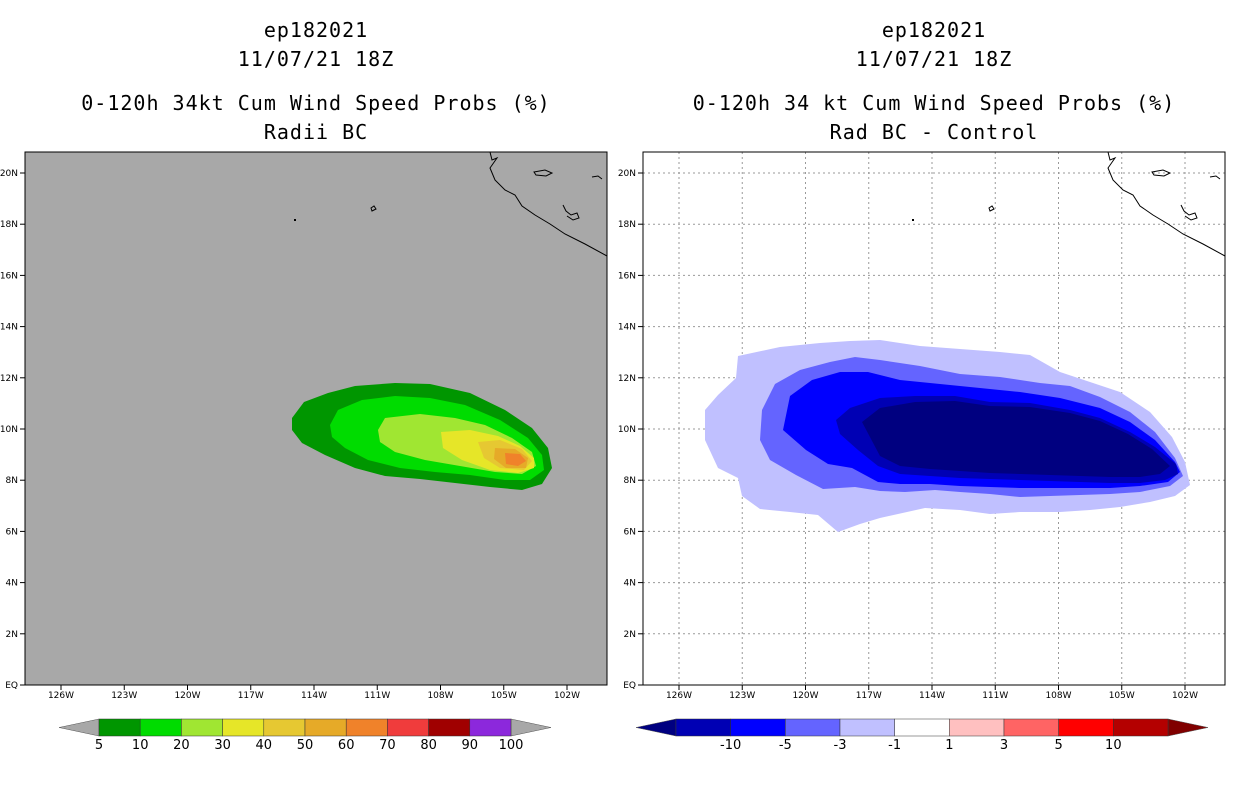 This screenshot has width=1236, height=800. Describe the element at coordinates (991, 208) in the screenshot. I see `right-island-revillagigedo` at that location.